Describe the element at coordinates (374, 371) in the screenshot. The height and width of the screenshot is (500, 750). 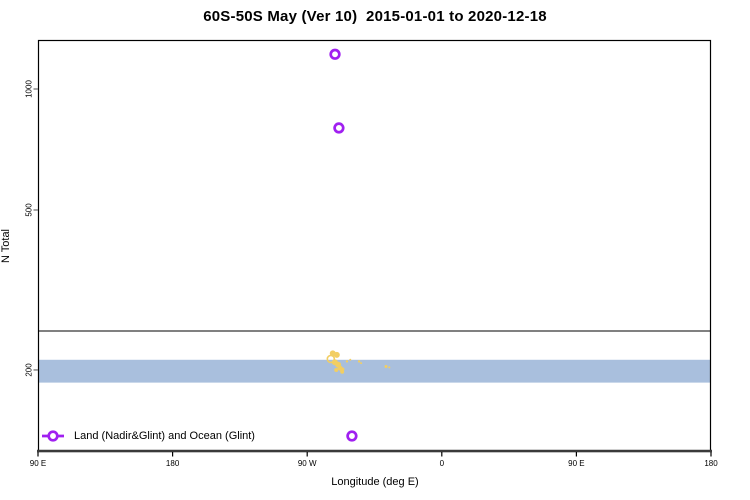
I see `requirement-band` at that location.